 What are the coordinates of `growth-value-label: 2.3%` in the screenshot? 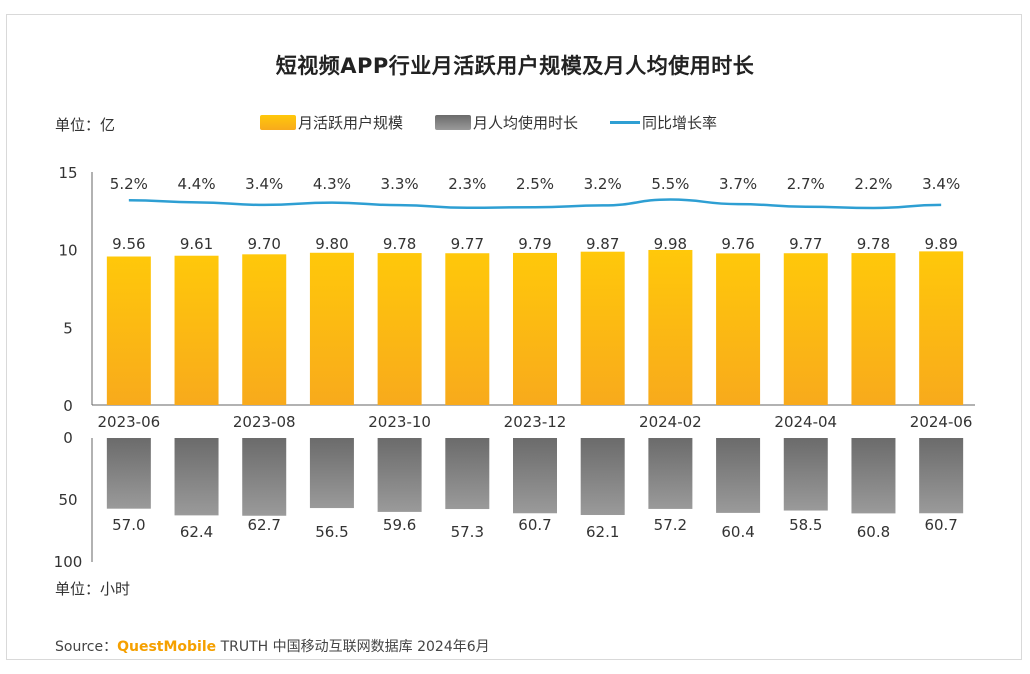 It's located at (467, 184).